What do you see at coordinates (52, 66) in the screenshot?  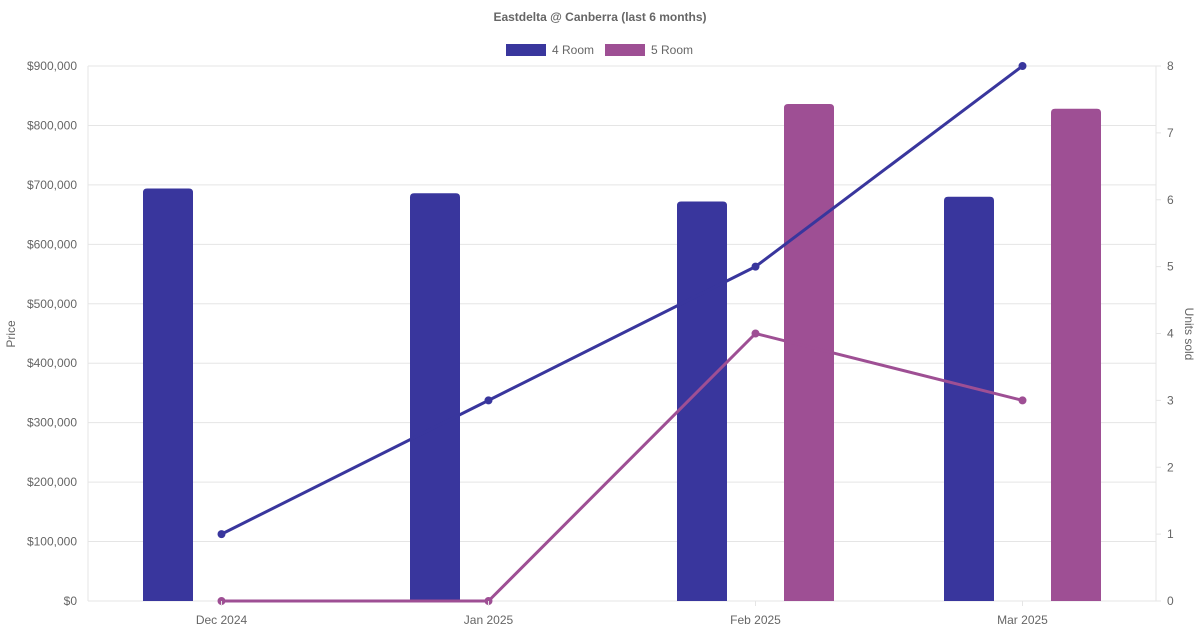 I see `y-tick-label: $900,000` at bounding box center [52, 66].